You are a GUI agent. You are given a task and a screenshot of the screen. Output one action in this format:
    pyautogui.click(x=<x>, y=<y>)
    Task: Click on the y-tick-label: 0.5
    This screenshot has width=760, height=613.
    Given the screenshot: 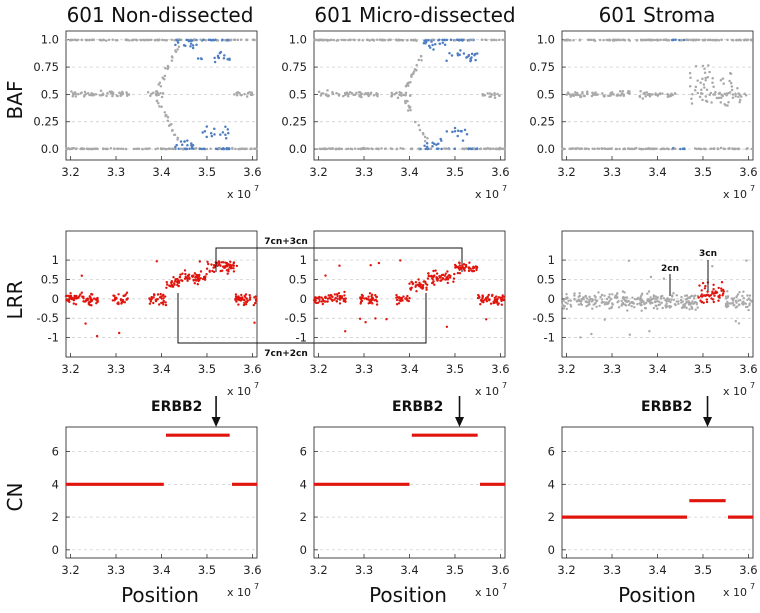 What is the action you would take?
    pyautogui.click(x=50, y=94)
    